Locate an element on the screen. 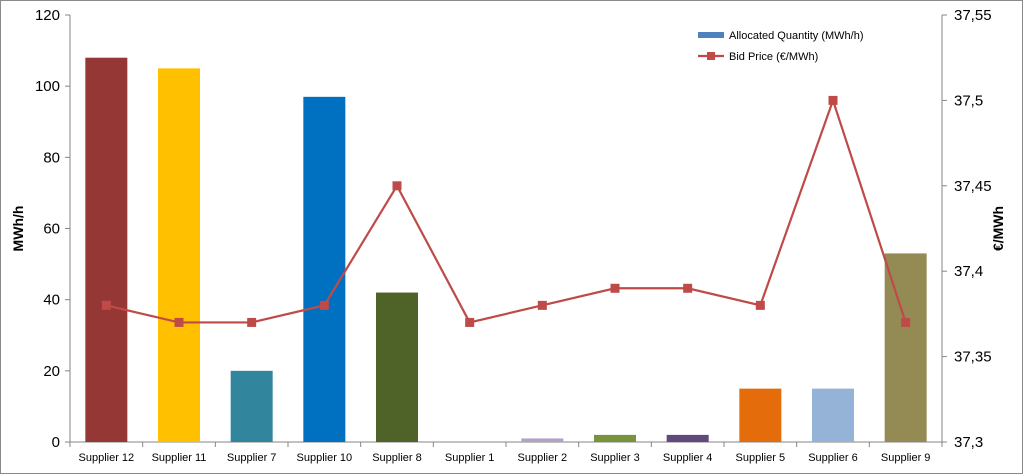 The width and height of the screenshot is (1023, 474). left-tick-label: 20 is located at coordinates (51, 371).